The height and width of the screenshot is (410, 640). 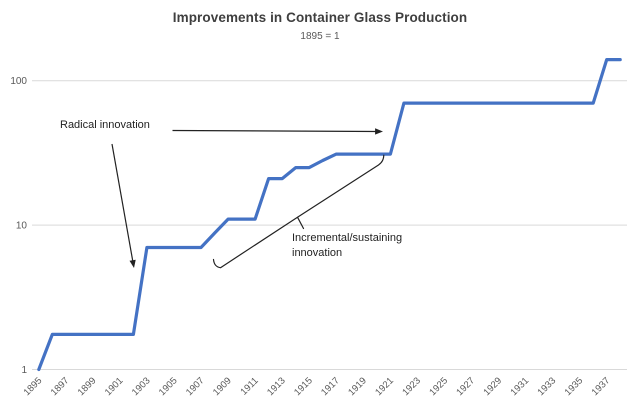 What do you see at coordinates (22, 226) in the screenshot?
I see `y-tick-label: 10` at bounding box center [22, 226].